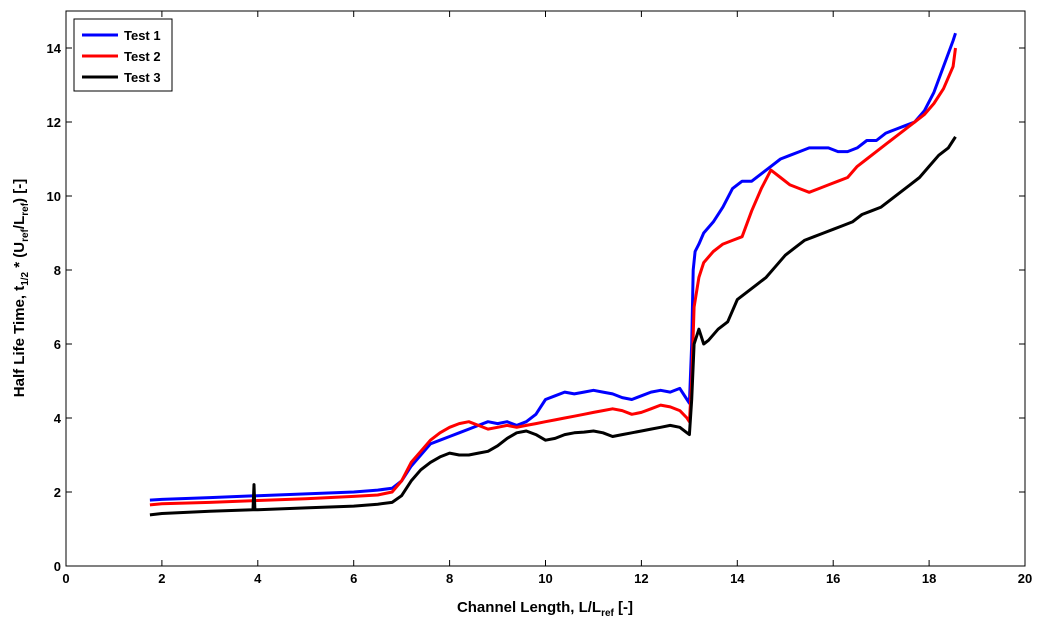 The width and height of the screenshot is (1044, 621). What do you see at coordinates (258, 578) in the screenshot?
I see `x-tick-label: 4` at bounding box center [258, 578].